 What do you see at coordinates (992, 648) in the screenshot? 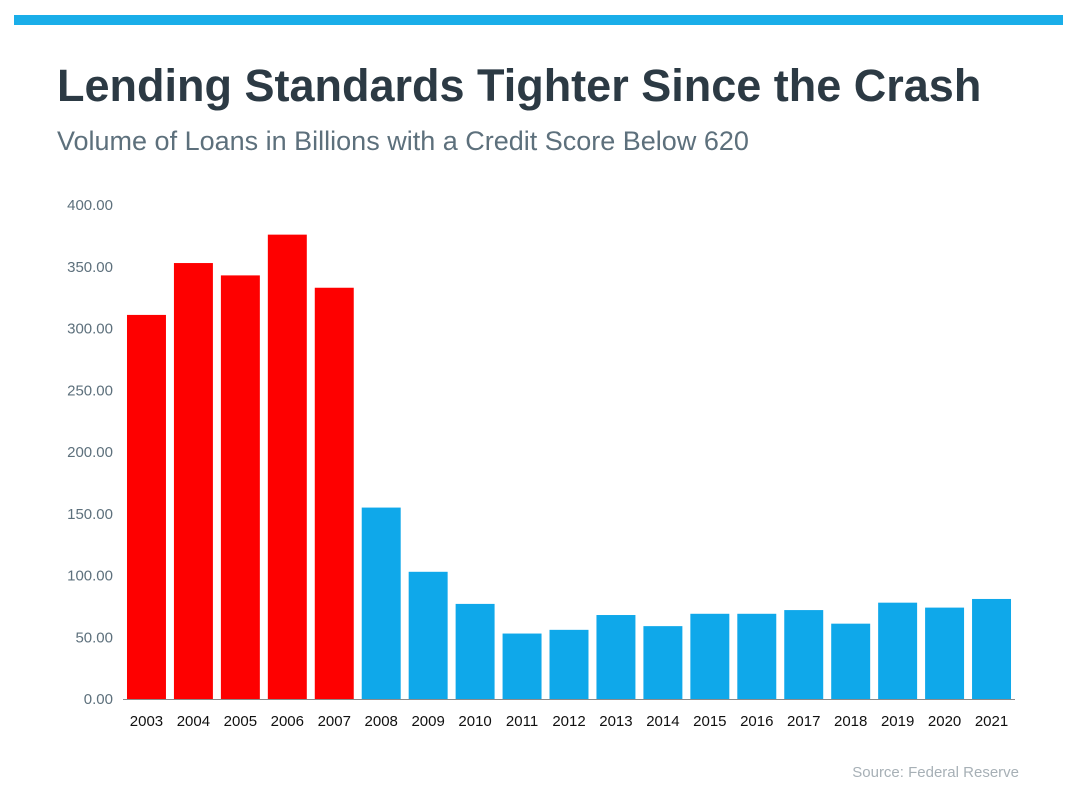
I see `bar-2021` at bounding box center [992, 648].